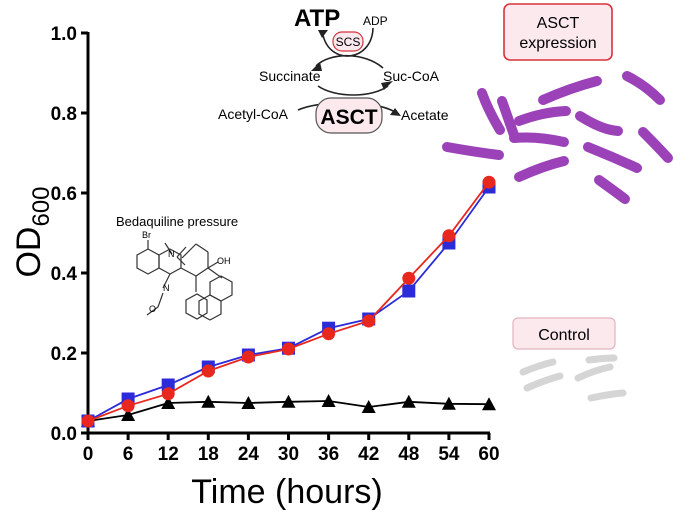 This screenshot has height=516, width=685. What do you see at coordinates (166, 288) in the screenshot?
I see `mol-n1-label: N` at bounding box center [166, 288].